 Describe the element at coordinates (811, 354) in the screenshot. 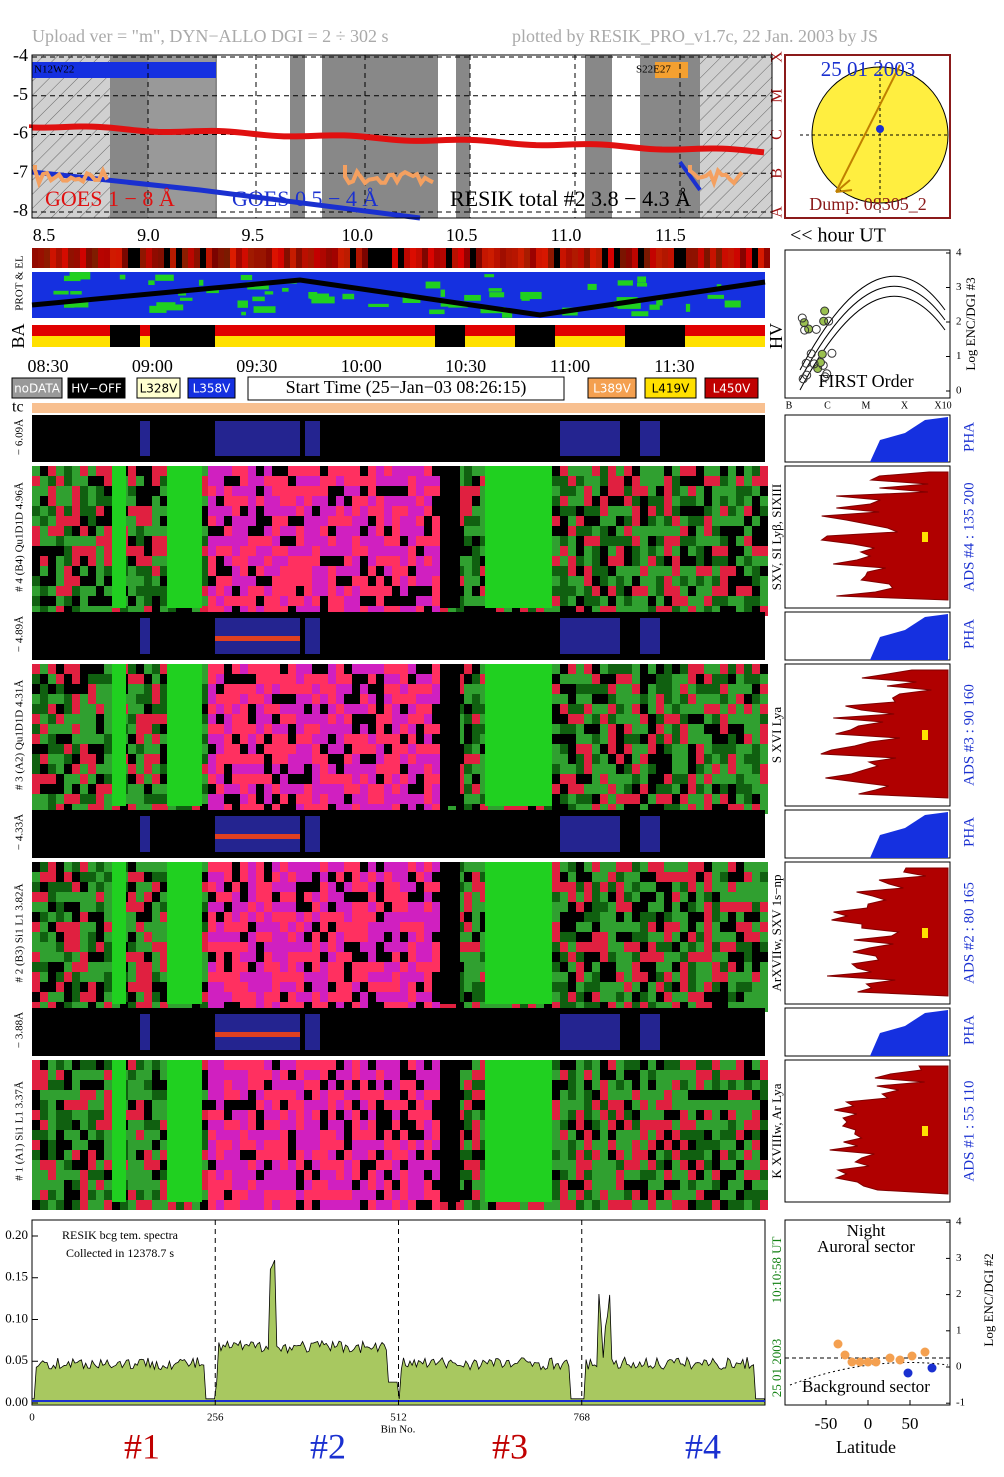

I see `order-point` at that location.